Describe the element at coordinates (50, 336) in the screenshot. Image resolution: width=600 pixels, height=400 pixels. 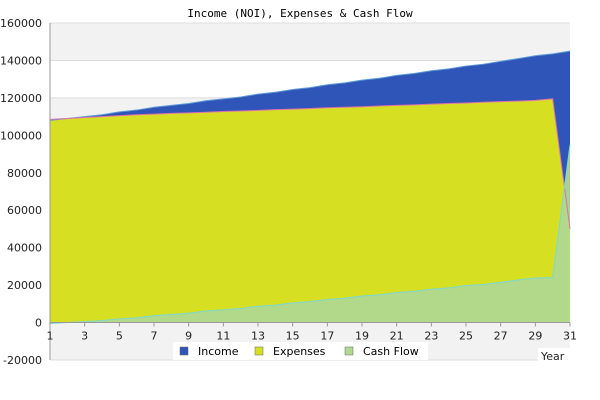
I see `x-tick-label: 1` at that location.